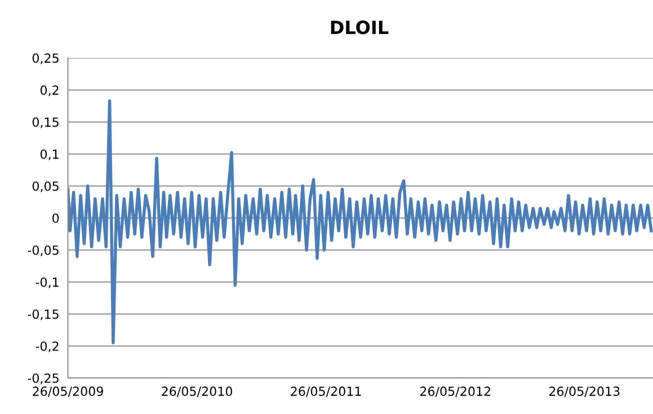  Describe the element at coordinates (47, 346) in the screenshot. I see `y-tick-label: -0,2` at that location.